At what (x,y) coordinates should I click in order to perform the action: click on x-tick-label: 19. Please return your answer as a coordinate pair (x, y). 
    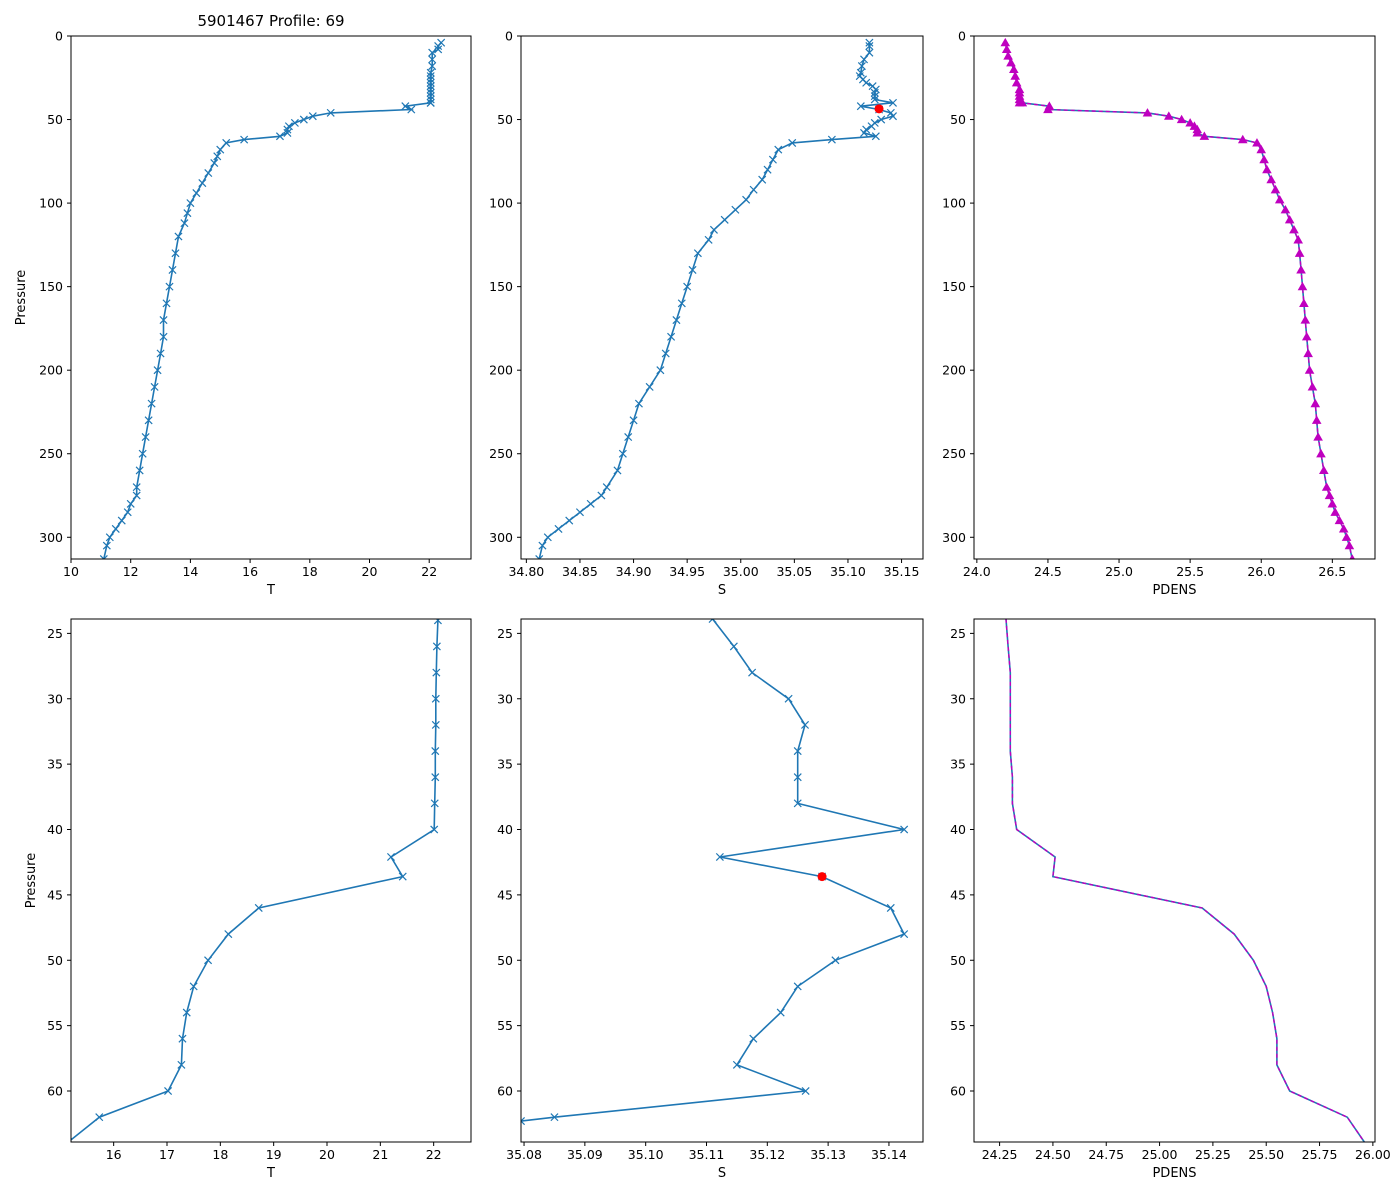
    Looking at the image, I should click on (274, 1154).